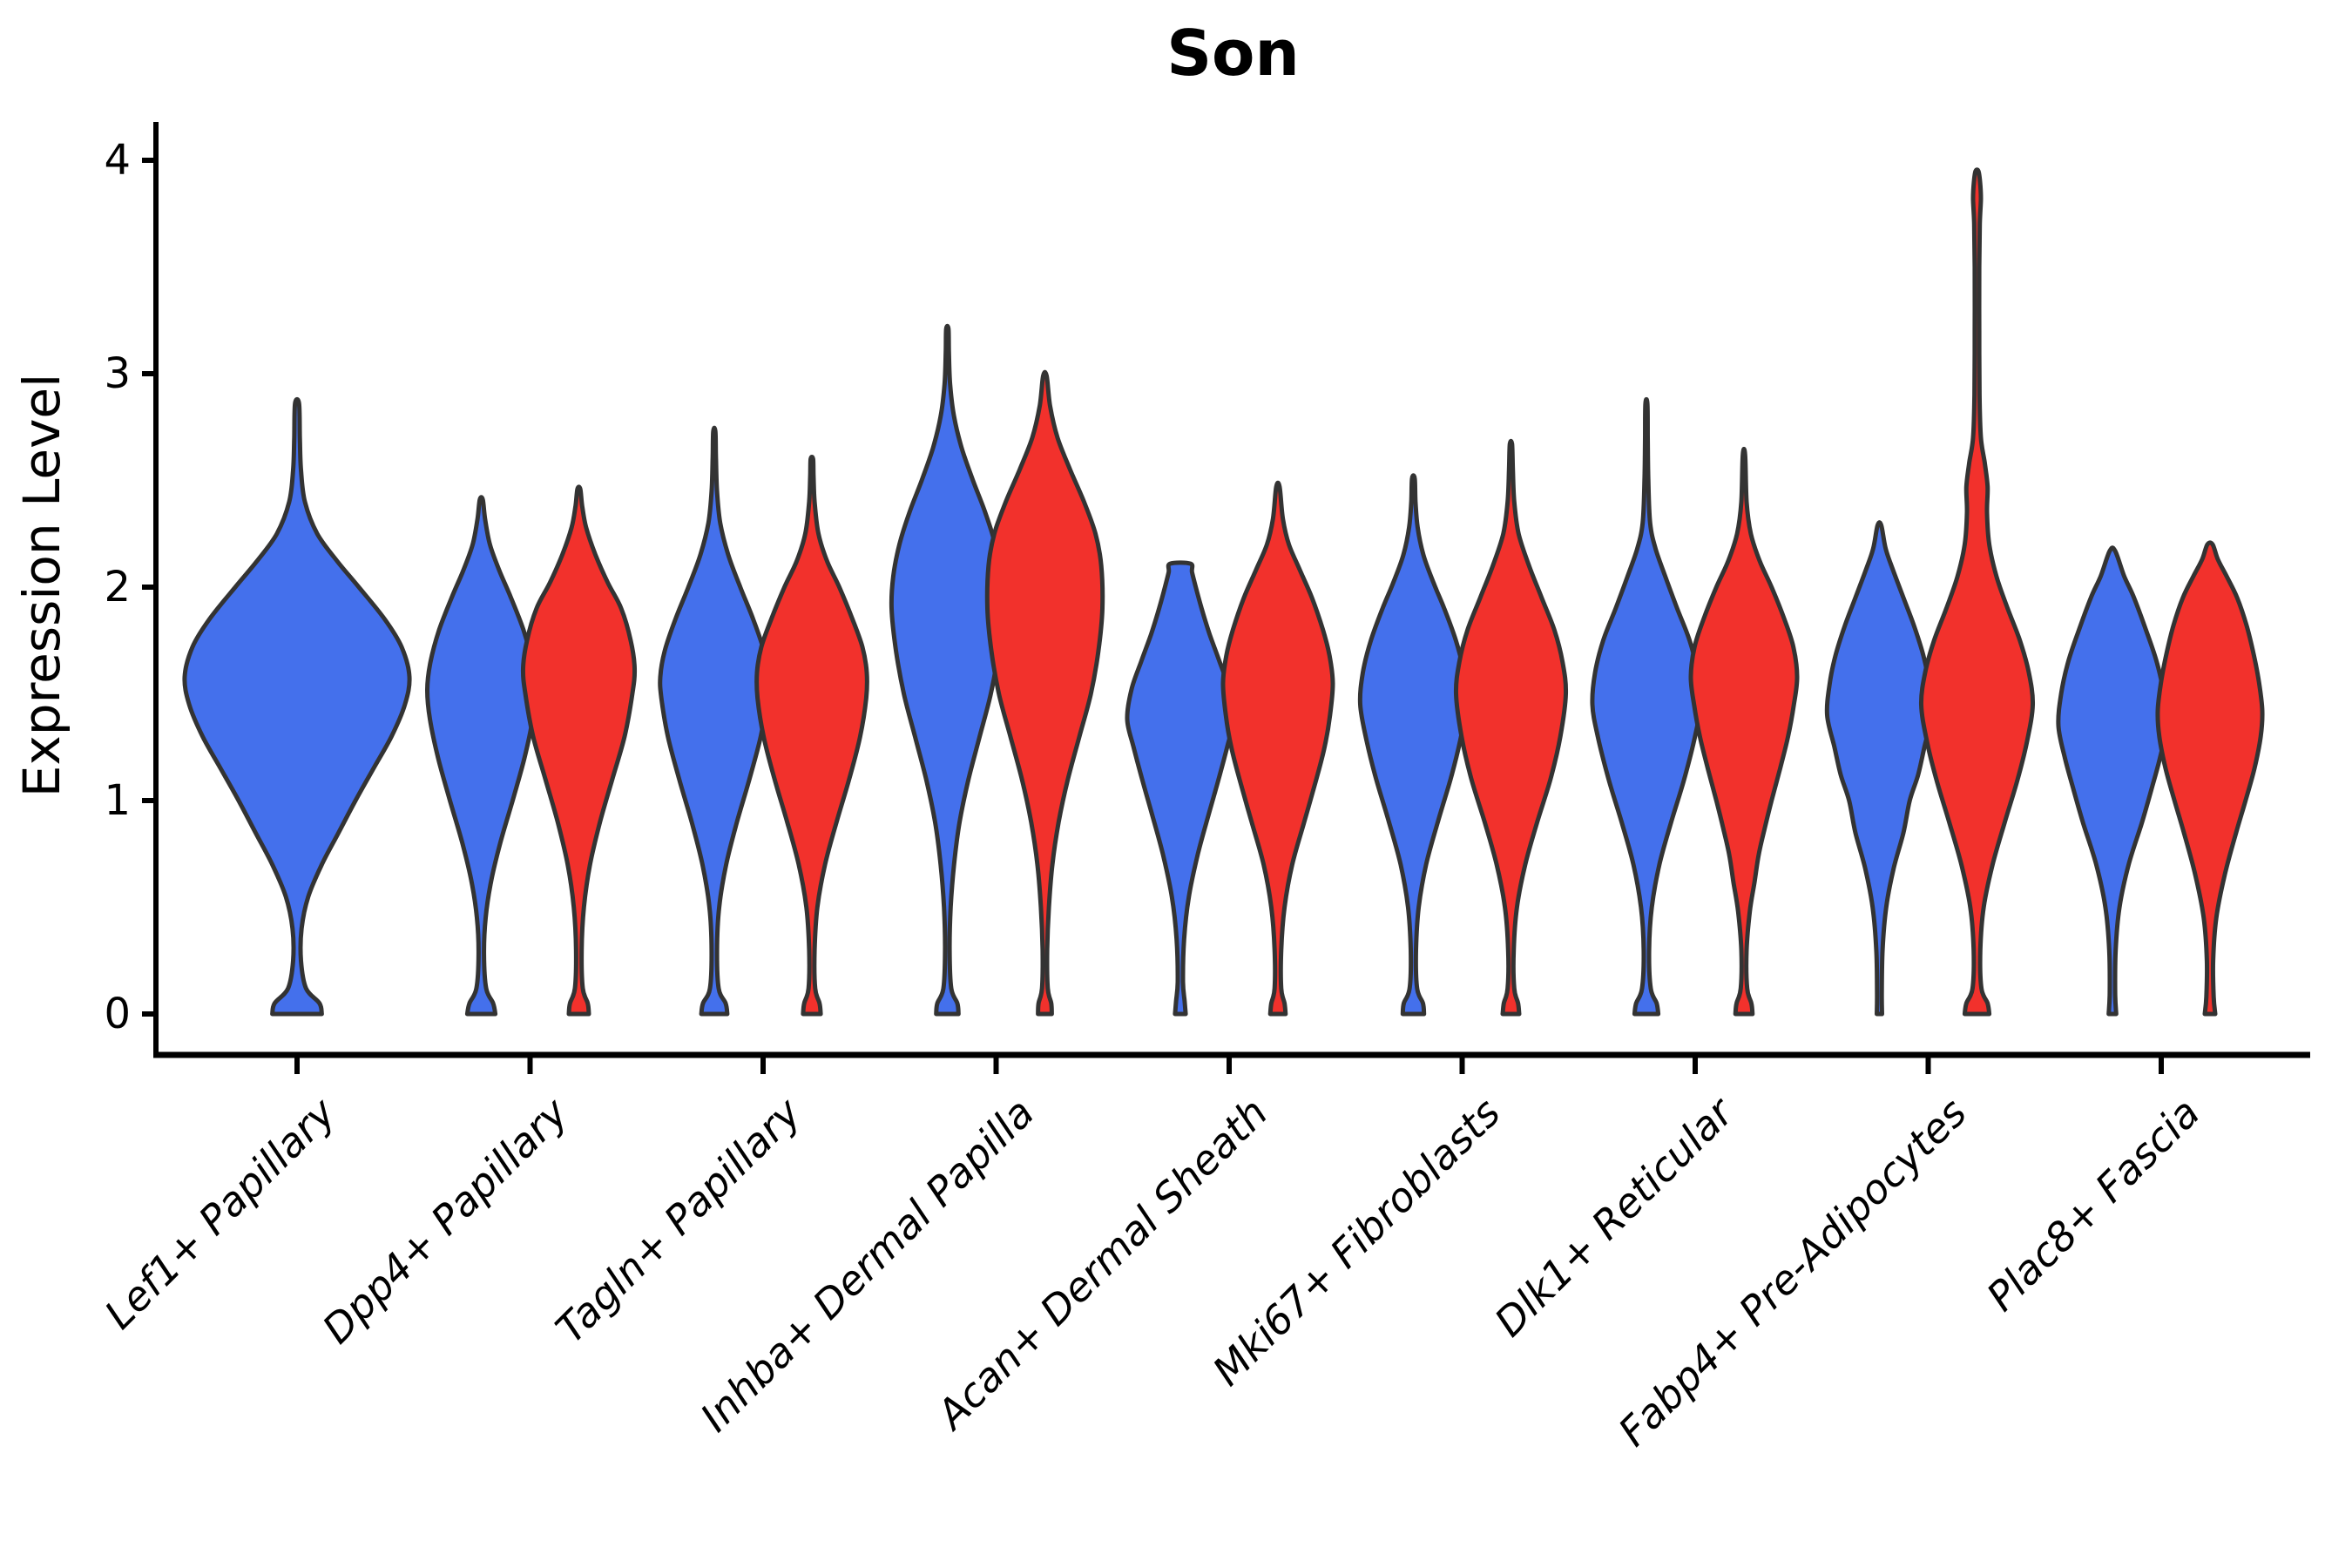 The height and width of the screenshot is (1568, 2352). What do you see at coordinates (1413, 745) in the screenshot?
I see `violin-mki67-fibroblasts-blue` at bounding box center [1413, 745].